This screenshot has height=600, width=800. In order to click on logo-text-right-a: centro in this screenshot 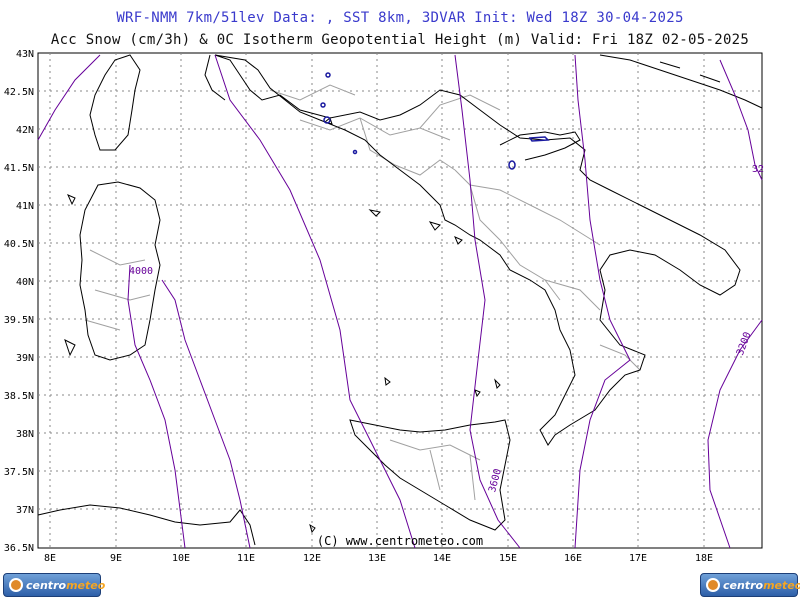, I will do `click(743, 585)`.